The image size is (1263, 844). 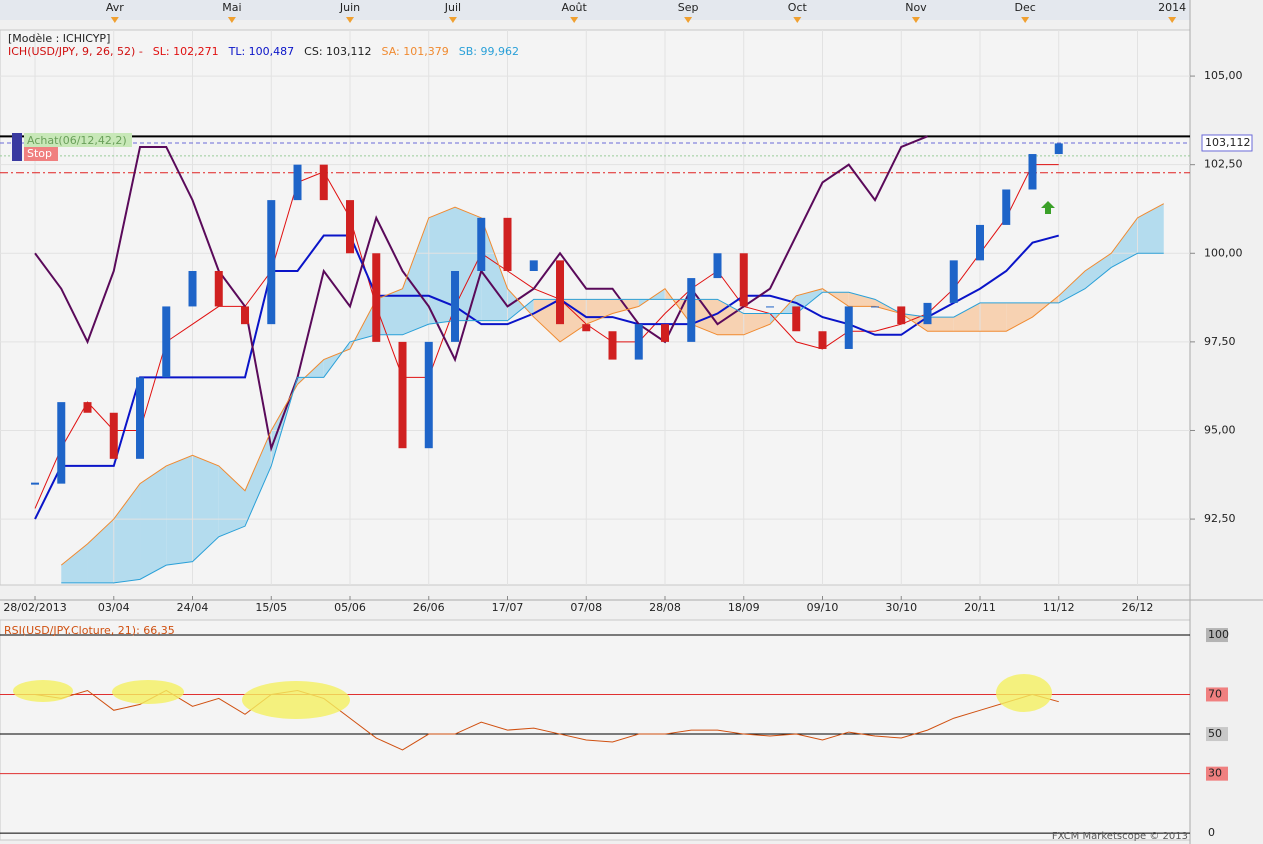 I want to click on y-tick-label: 92,50, so click(x=1220, y=518).